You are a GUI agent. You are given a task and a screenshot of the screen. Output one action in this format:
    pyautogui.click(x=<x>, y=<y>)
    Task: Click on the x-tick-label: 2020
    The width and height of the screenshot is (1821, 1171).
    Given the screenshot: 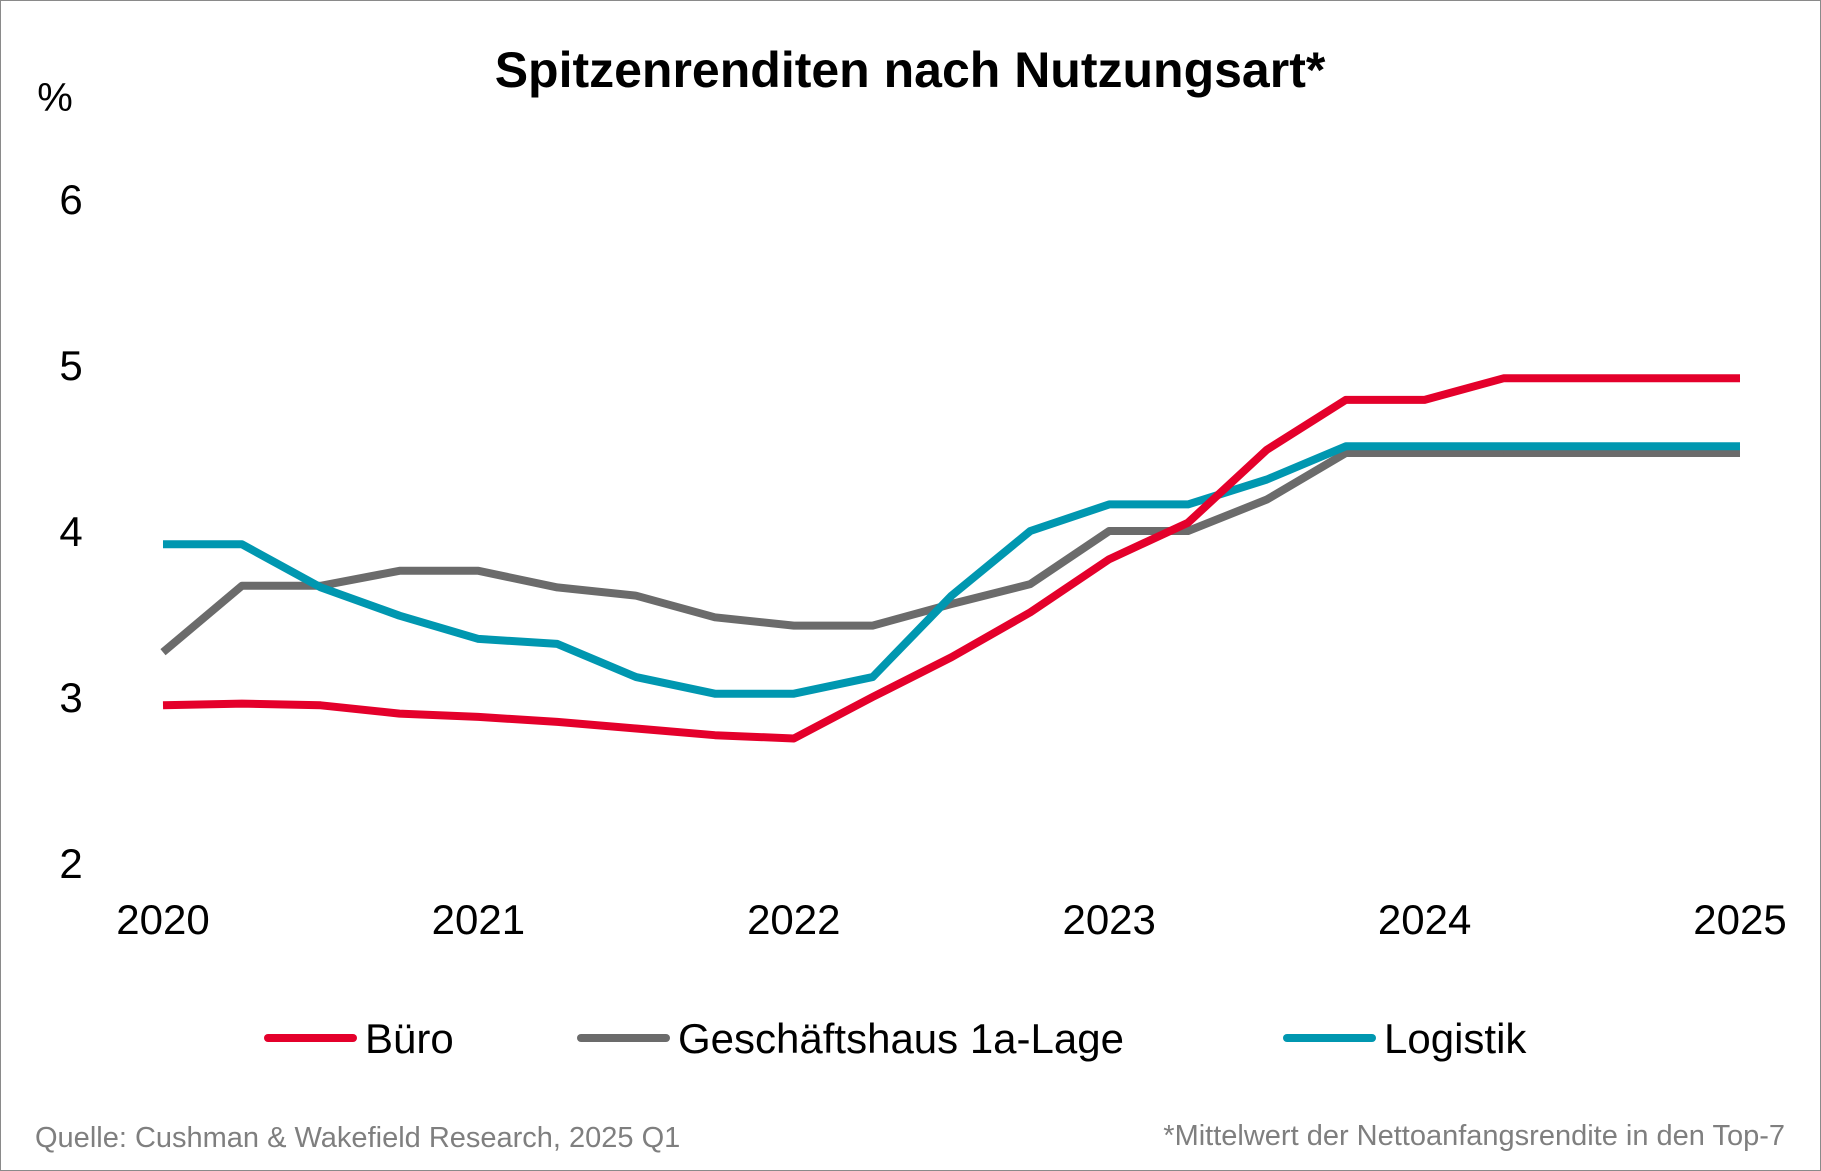 What is the action you would take?
    pyautogui.click(x=162, y=919)
    